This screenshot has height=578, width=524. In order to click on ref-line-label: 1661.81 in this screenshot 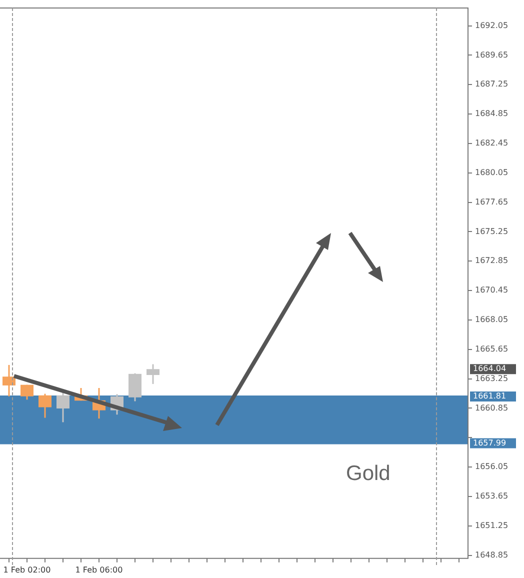, I will do `click(489, 396)`.